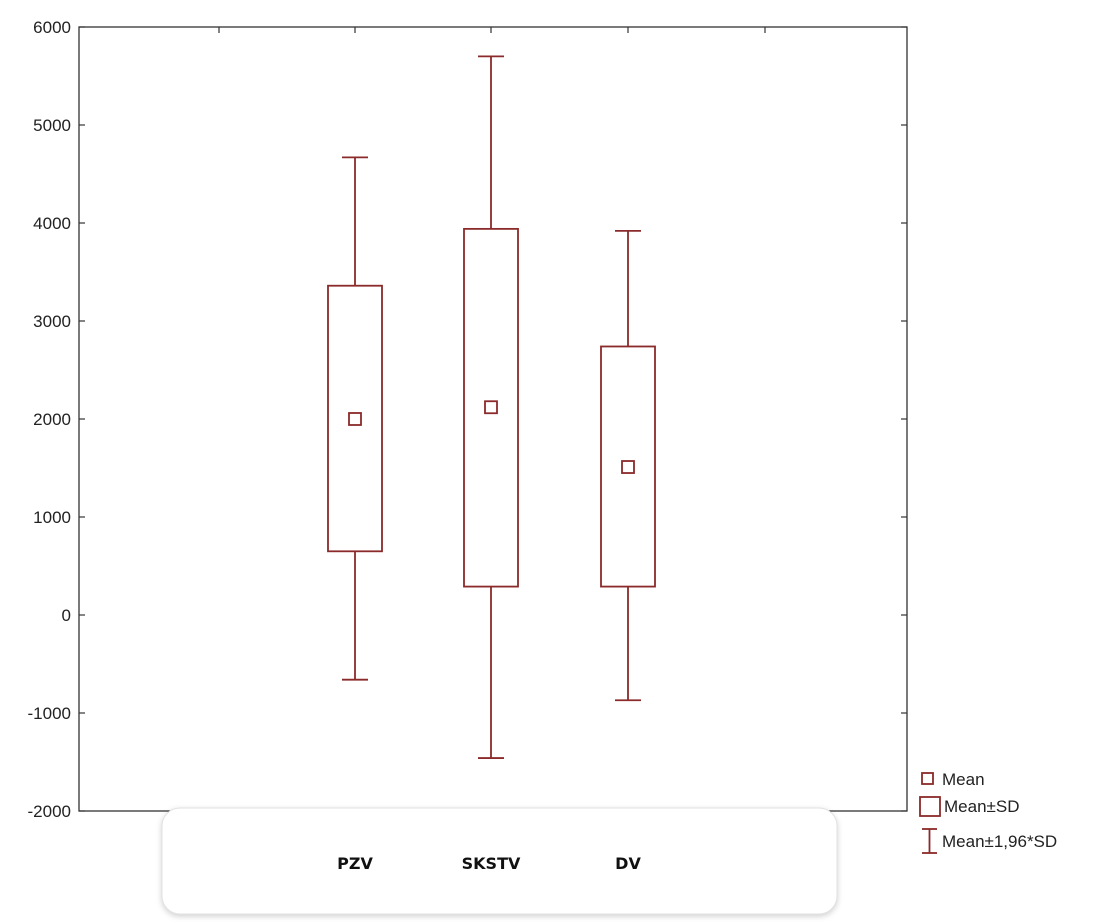 This screenshot has width=1117, height=923. What do you see at coordinates (355, 863) in the screenshot?
I see `category-label-pzv: PZV` at bounding box center [355, 863].